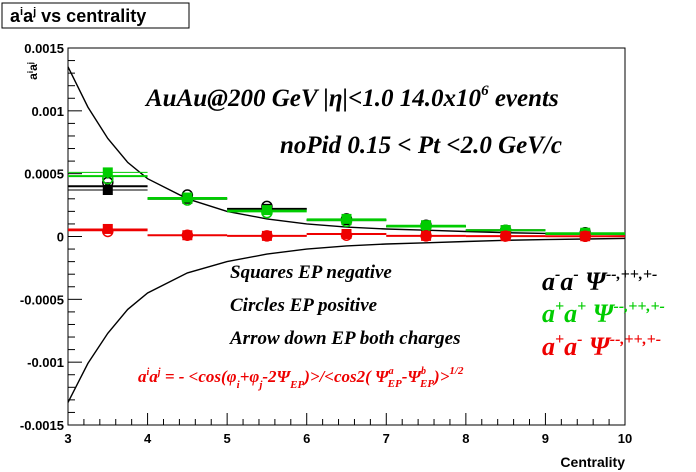 This screenshot has width=696, height=472. I want to click on y-tick-label: 0, so click(60, 237).